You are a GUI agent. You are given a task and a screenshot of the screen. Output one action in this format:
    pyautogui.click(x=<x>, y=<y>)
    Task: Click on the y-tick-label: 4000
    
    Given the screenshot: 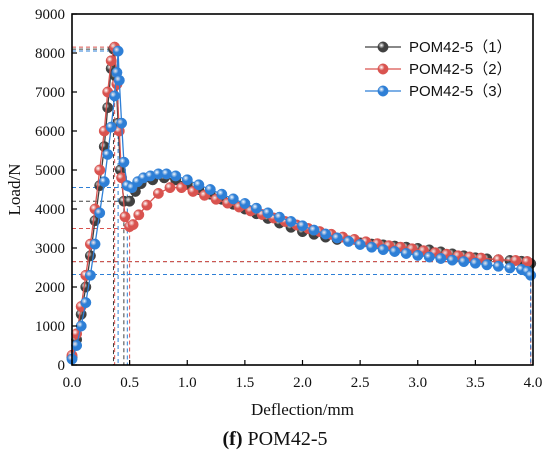 What is the action you would take?
    pyautogui.click(x=50, y=210)
    